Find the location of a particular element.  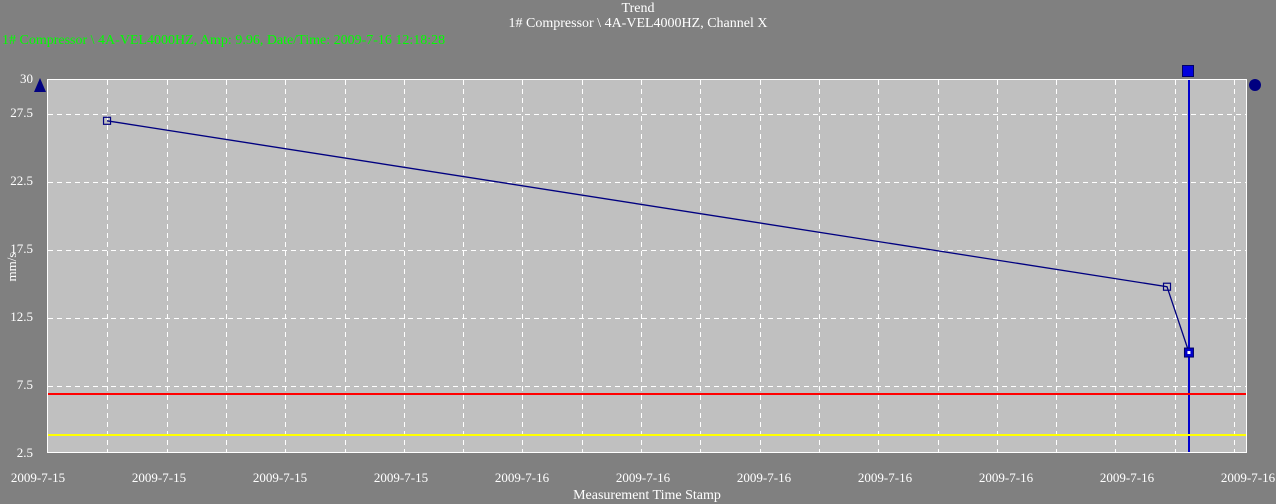

warning-line is located at coordinates (647, 435).